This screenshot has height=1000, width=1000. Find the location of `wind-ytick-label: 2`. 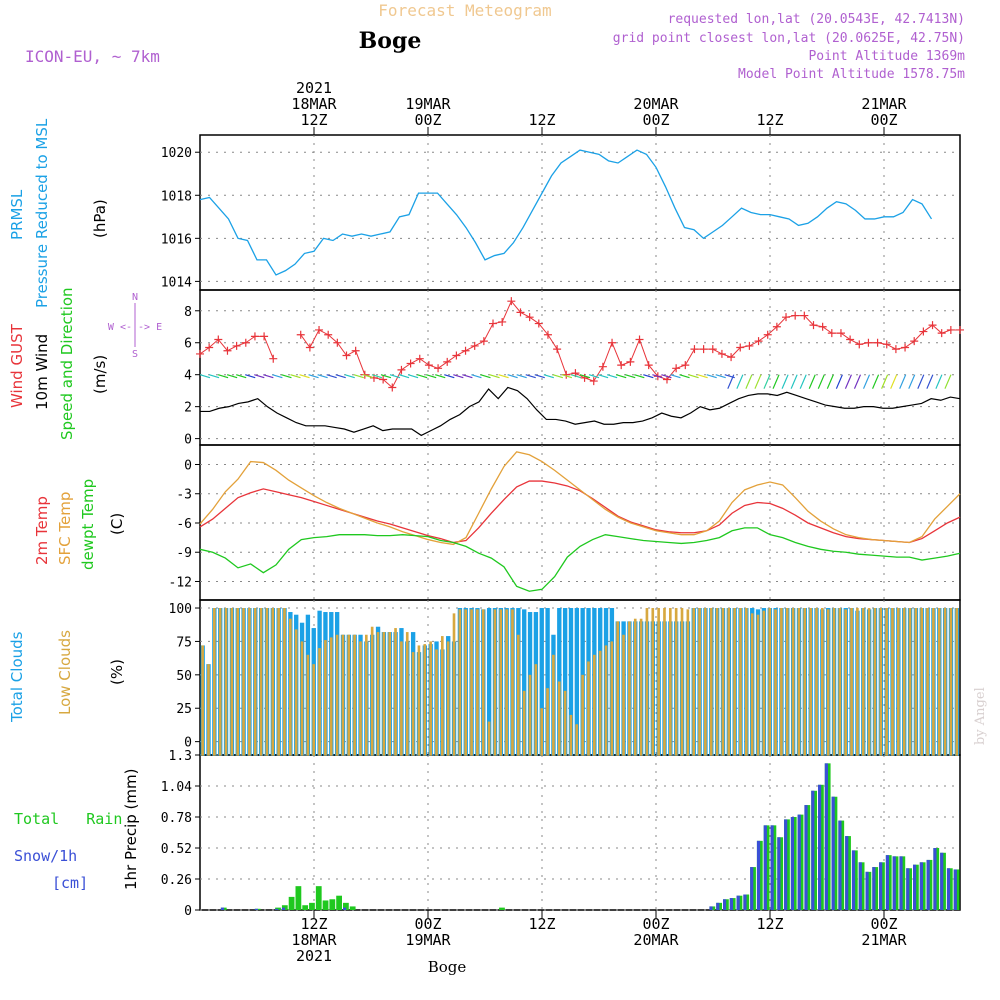

wind-ytick-label: 2 is located at coordinates (188, 408).